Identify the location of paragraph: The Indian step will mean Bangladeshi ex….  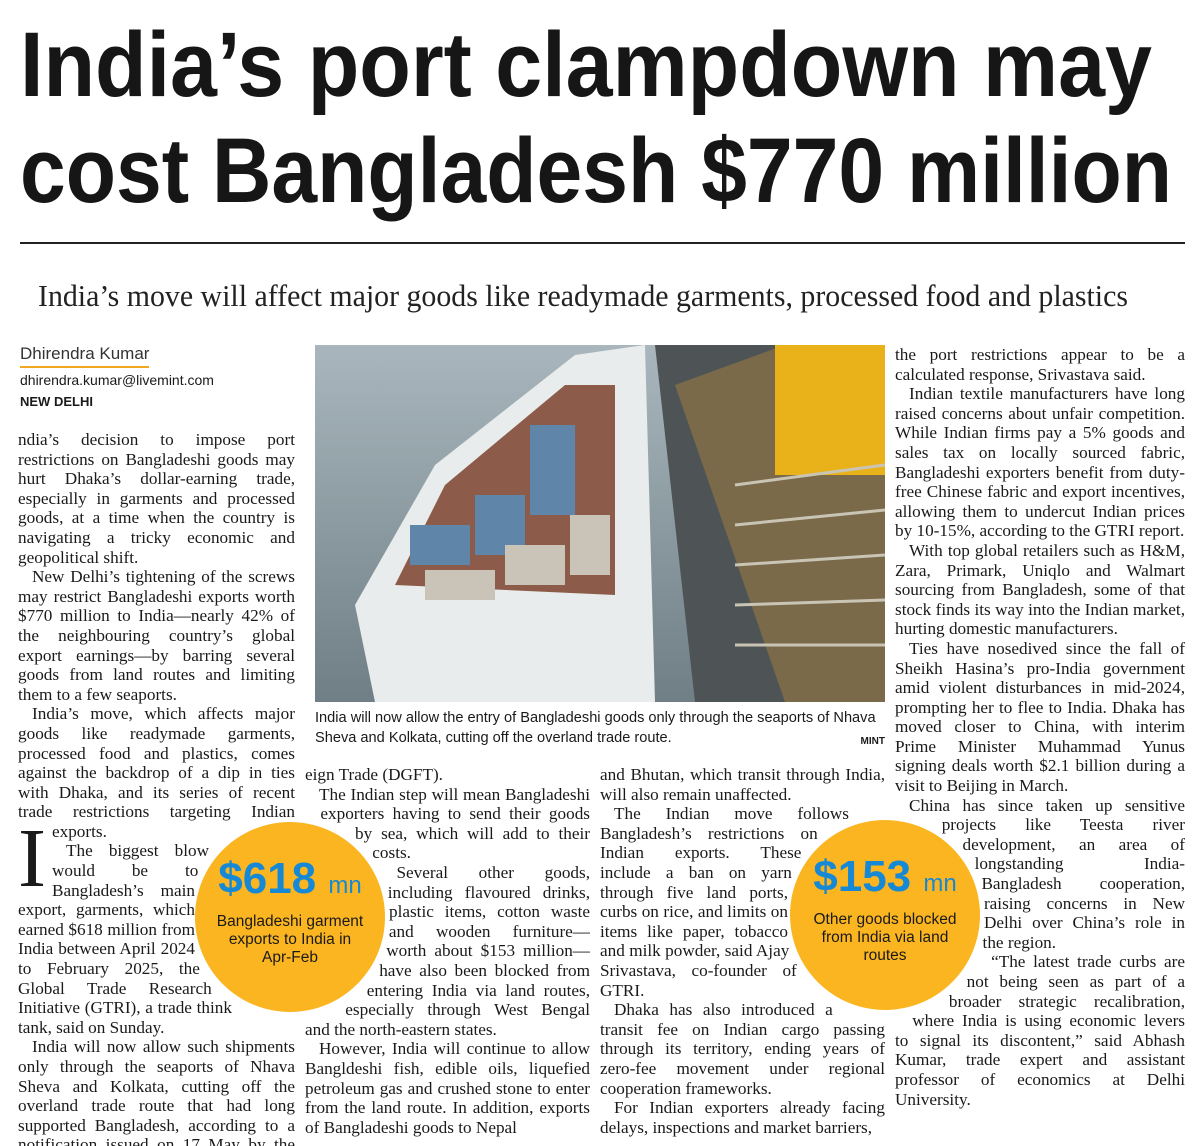
(454, 823).